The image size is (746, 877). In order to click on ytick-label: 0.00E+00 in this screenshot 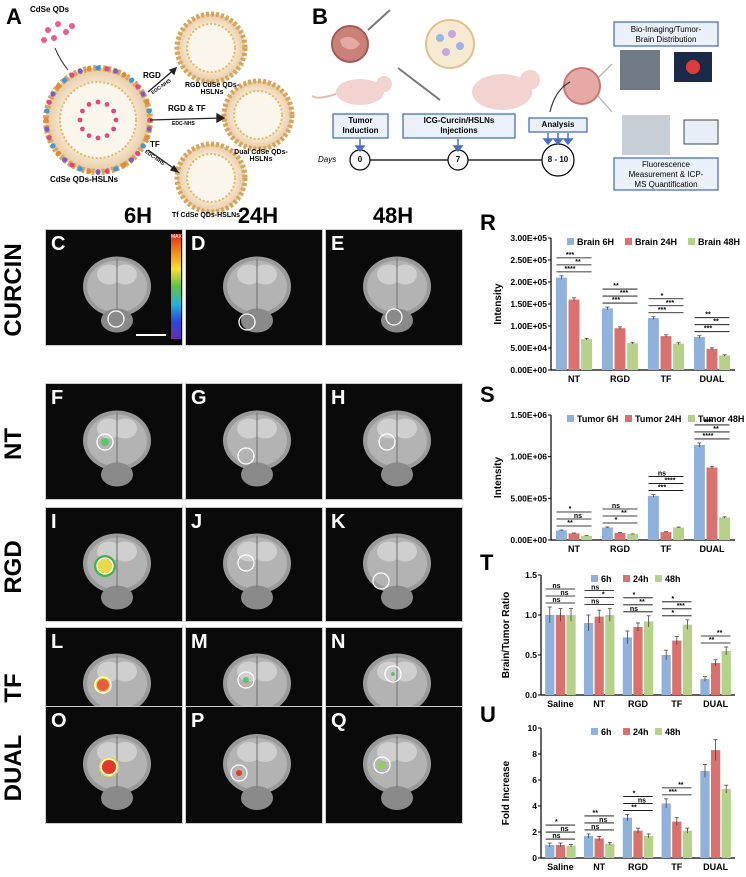, I will do `click(528, 540)`.